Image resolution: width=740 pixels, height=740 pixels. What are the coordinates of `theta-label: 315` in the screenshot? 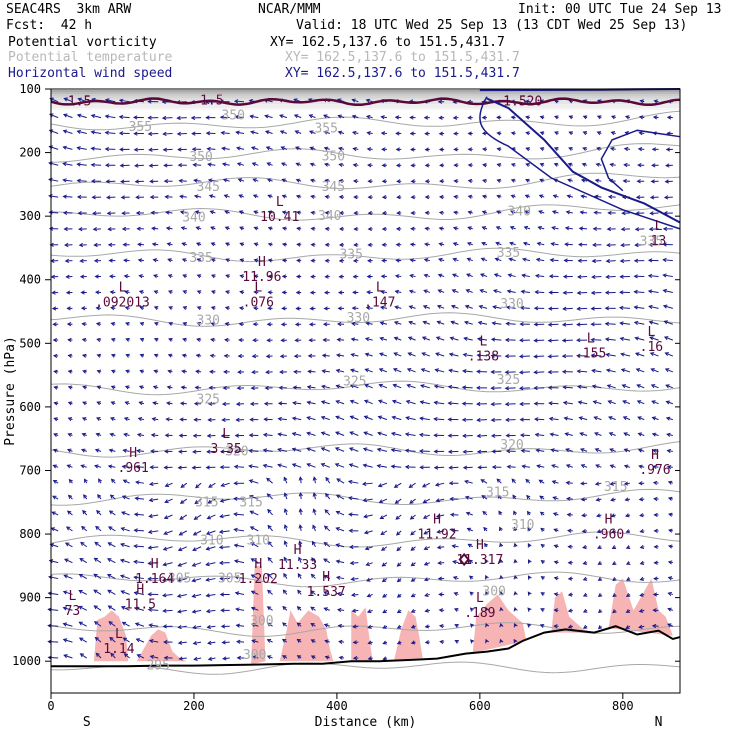 It's located at (206, 502).